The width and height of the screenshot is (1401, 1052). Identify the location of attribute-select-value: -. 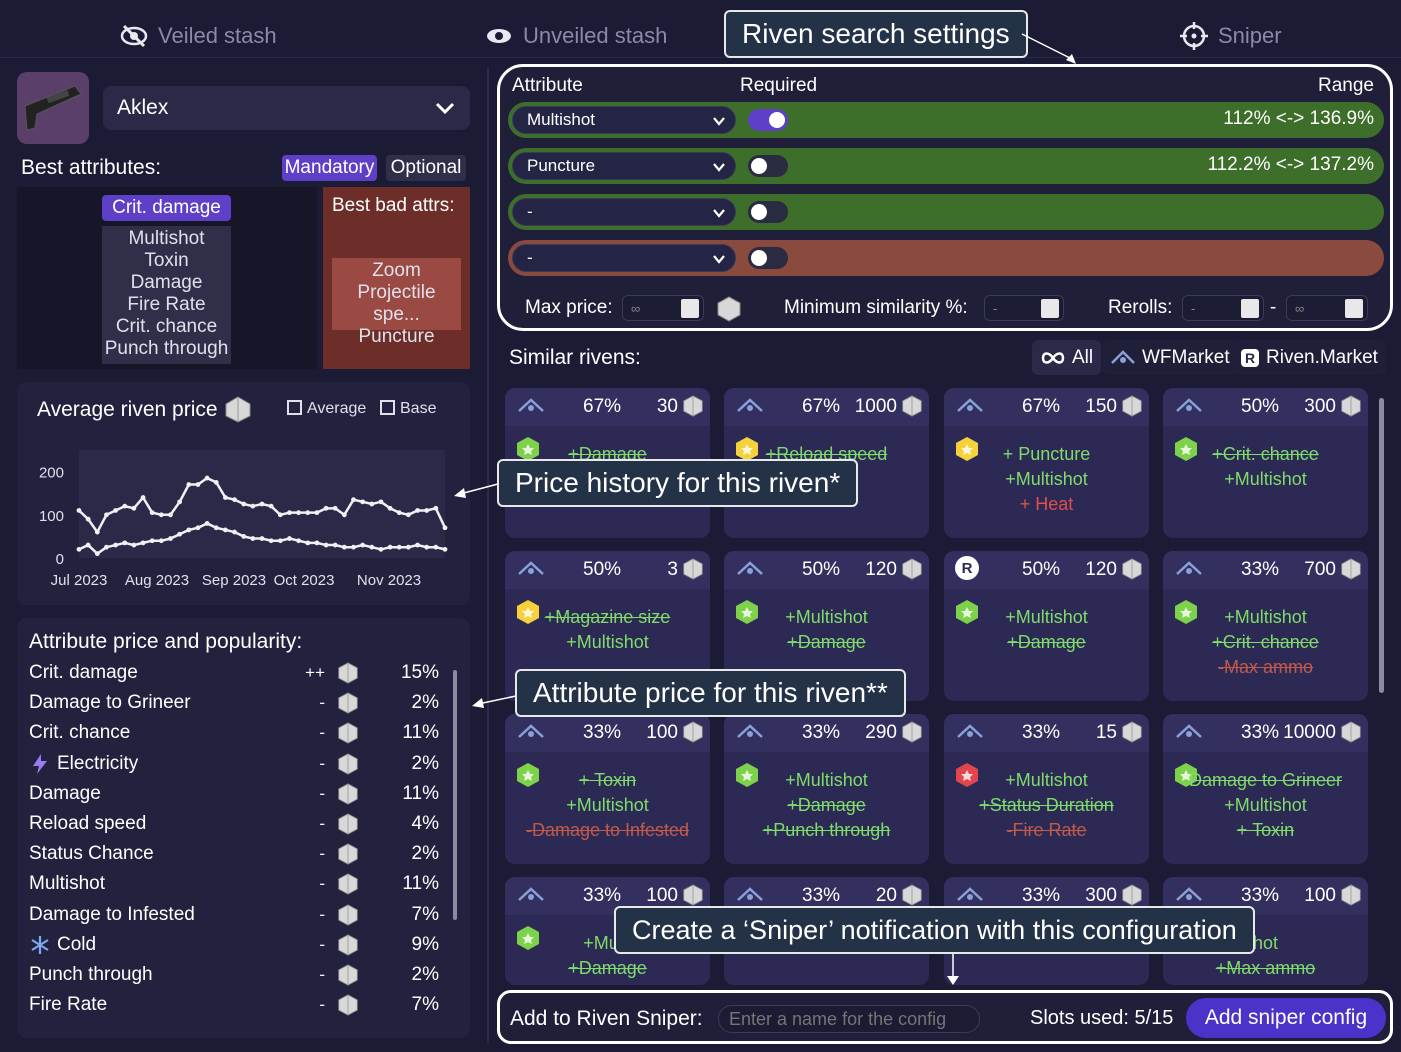
(530, 257).